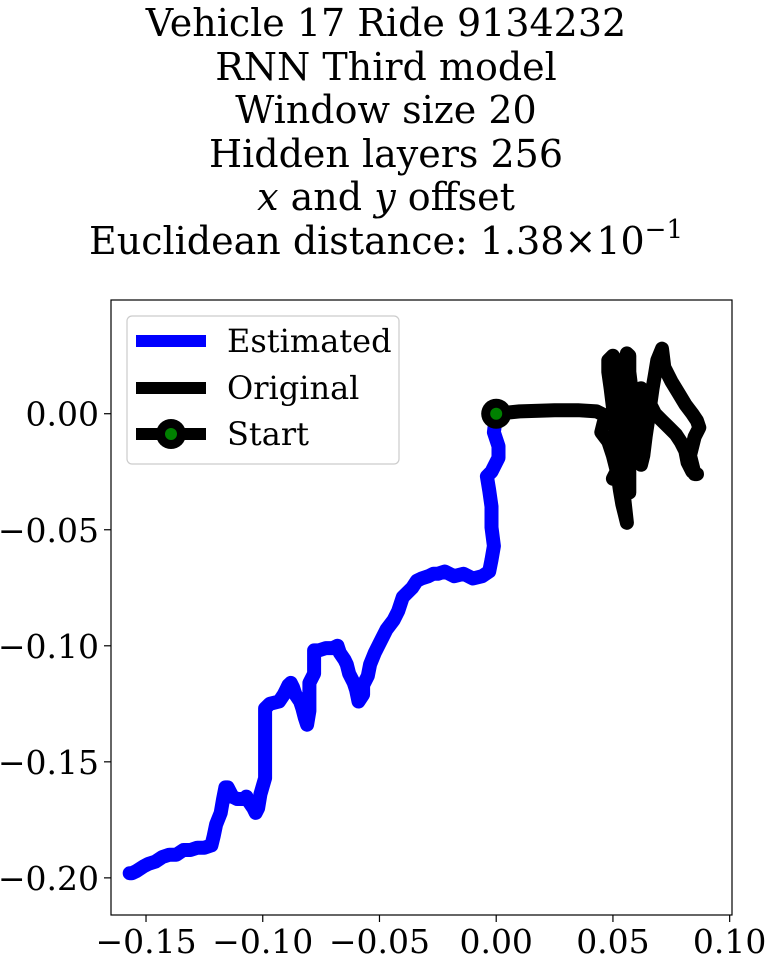  I want to click on legend-label-original: Original, so click(293, 388).